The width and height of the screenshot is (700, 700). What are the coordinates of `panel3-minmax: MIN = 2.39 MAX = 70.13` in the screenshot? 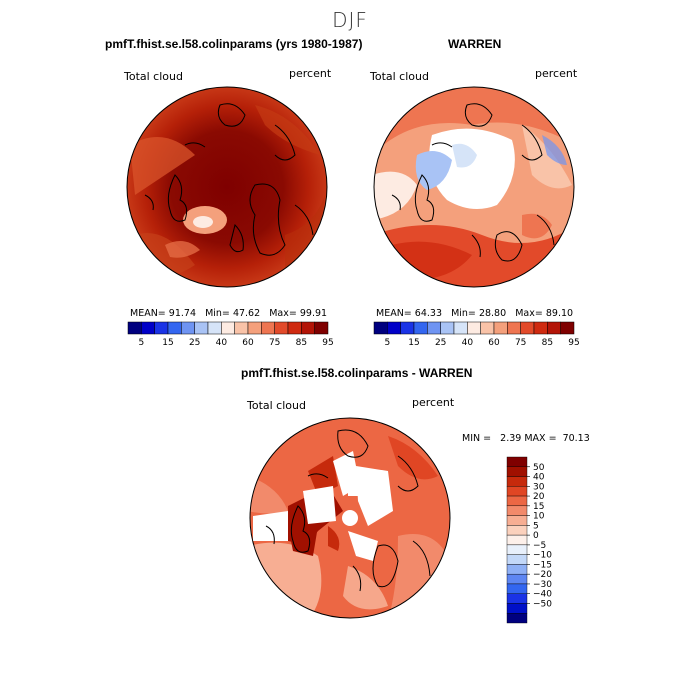 It's located at (526, 438).